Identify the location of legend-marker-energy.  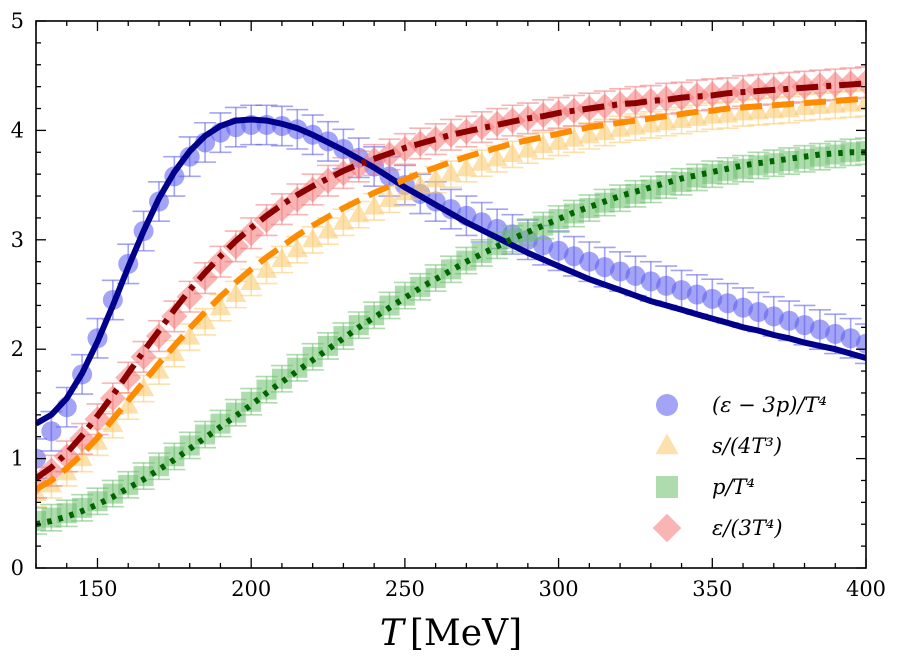
(667, 528).